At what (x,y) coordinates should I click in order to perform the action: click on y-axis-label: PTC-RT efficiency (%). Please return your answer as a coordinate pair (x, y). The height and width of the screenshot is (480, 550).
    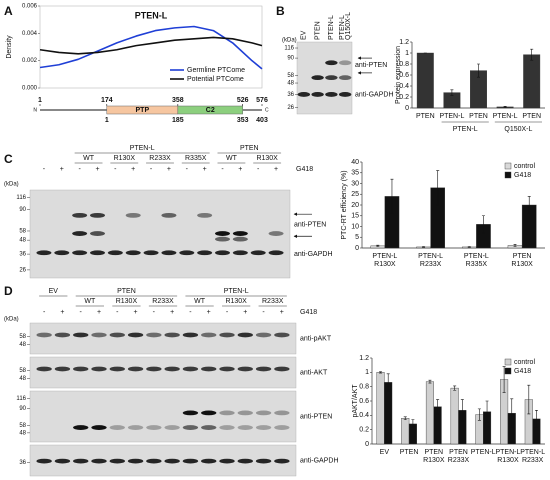
    Looking at the image, I should click on (344, 204).